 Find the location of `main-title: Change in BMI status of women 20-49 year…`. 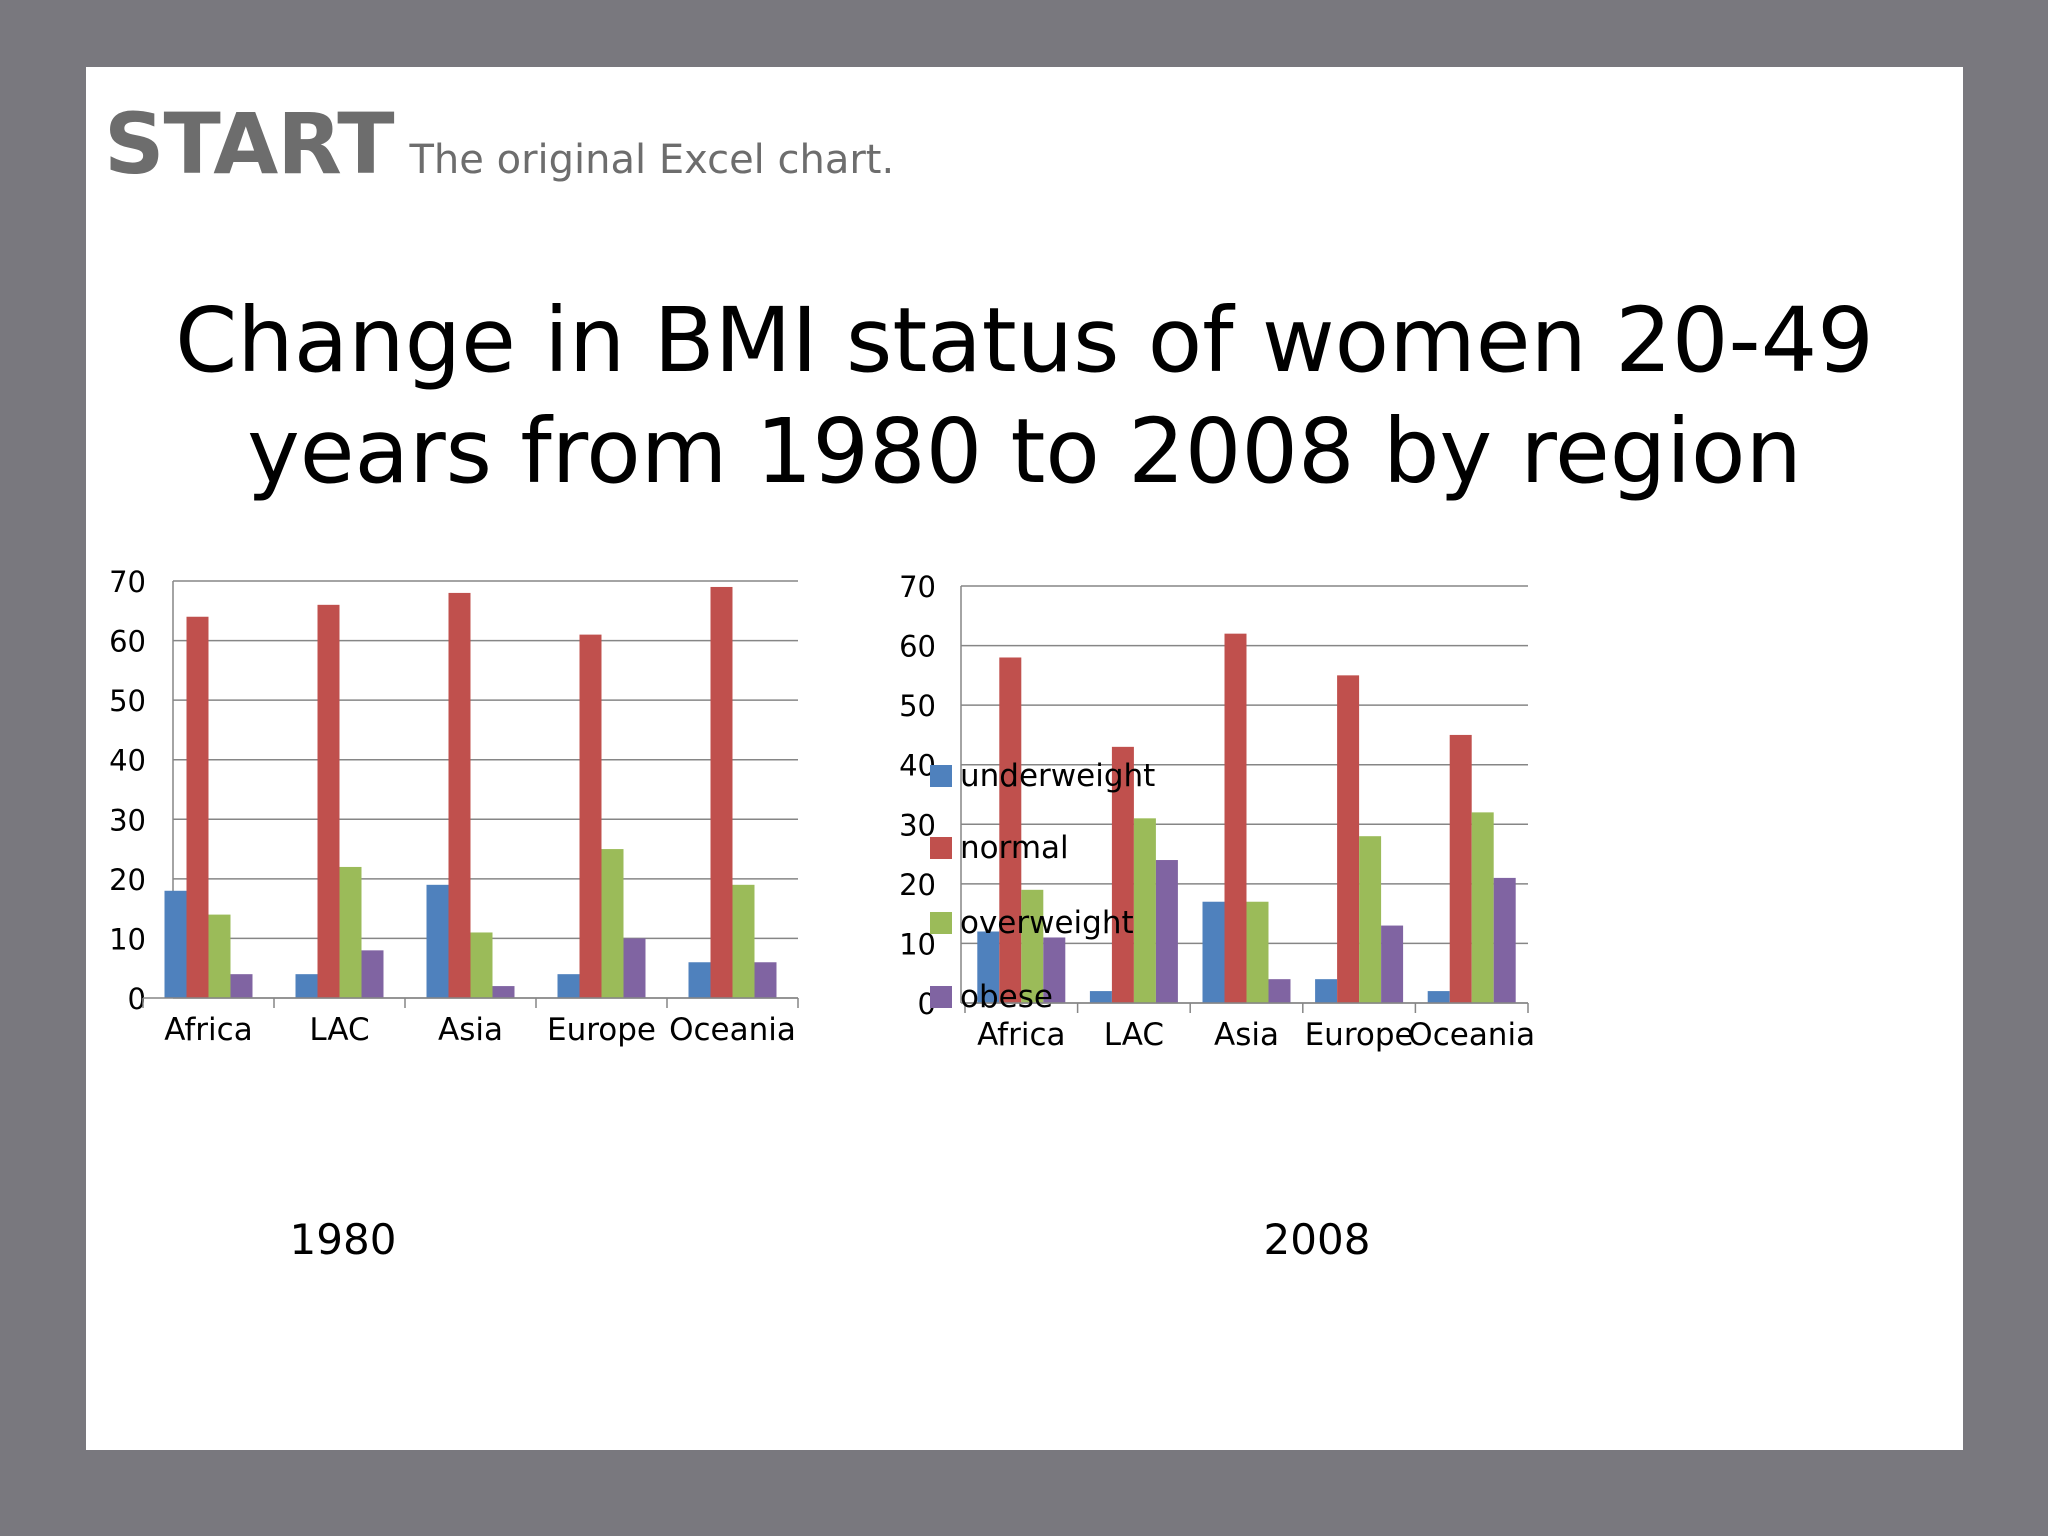

main-title: Change in BMI status of women 20-49 year… is located at coordinates (1024, 395).